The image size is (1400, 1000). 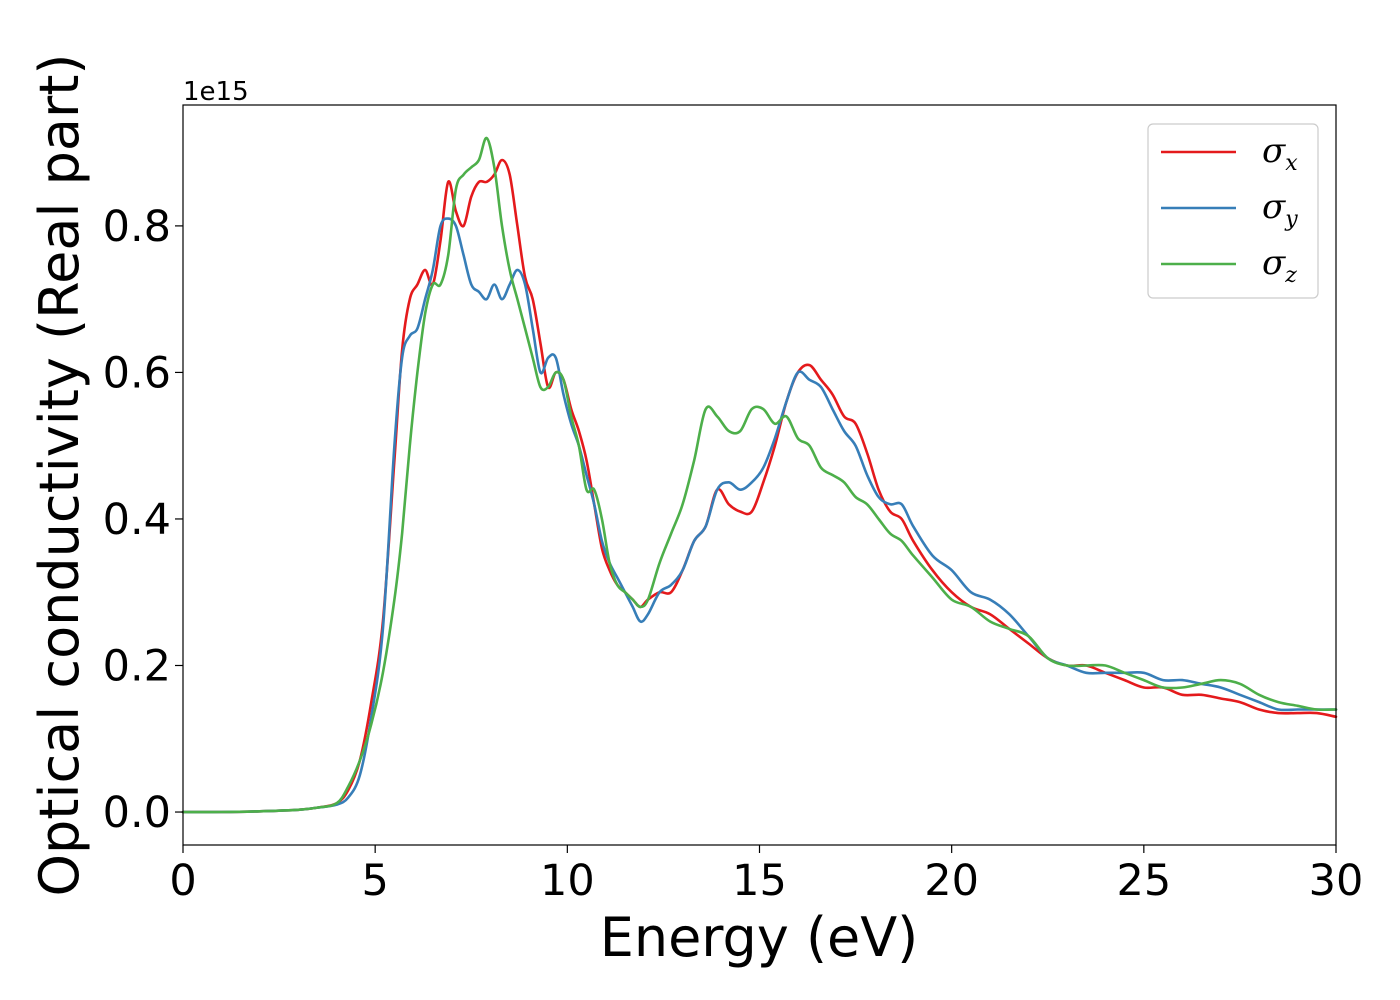 What do you see at coordinates (182, 881) in the screenshot?
I see `x-tick-label: 0` at bounding box center [182, 881].